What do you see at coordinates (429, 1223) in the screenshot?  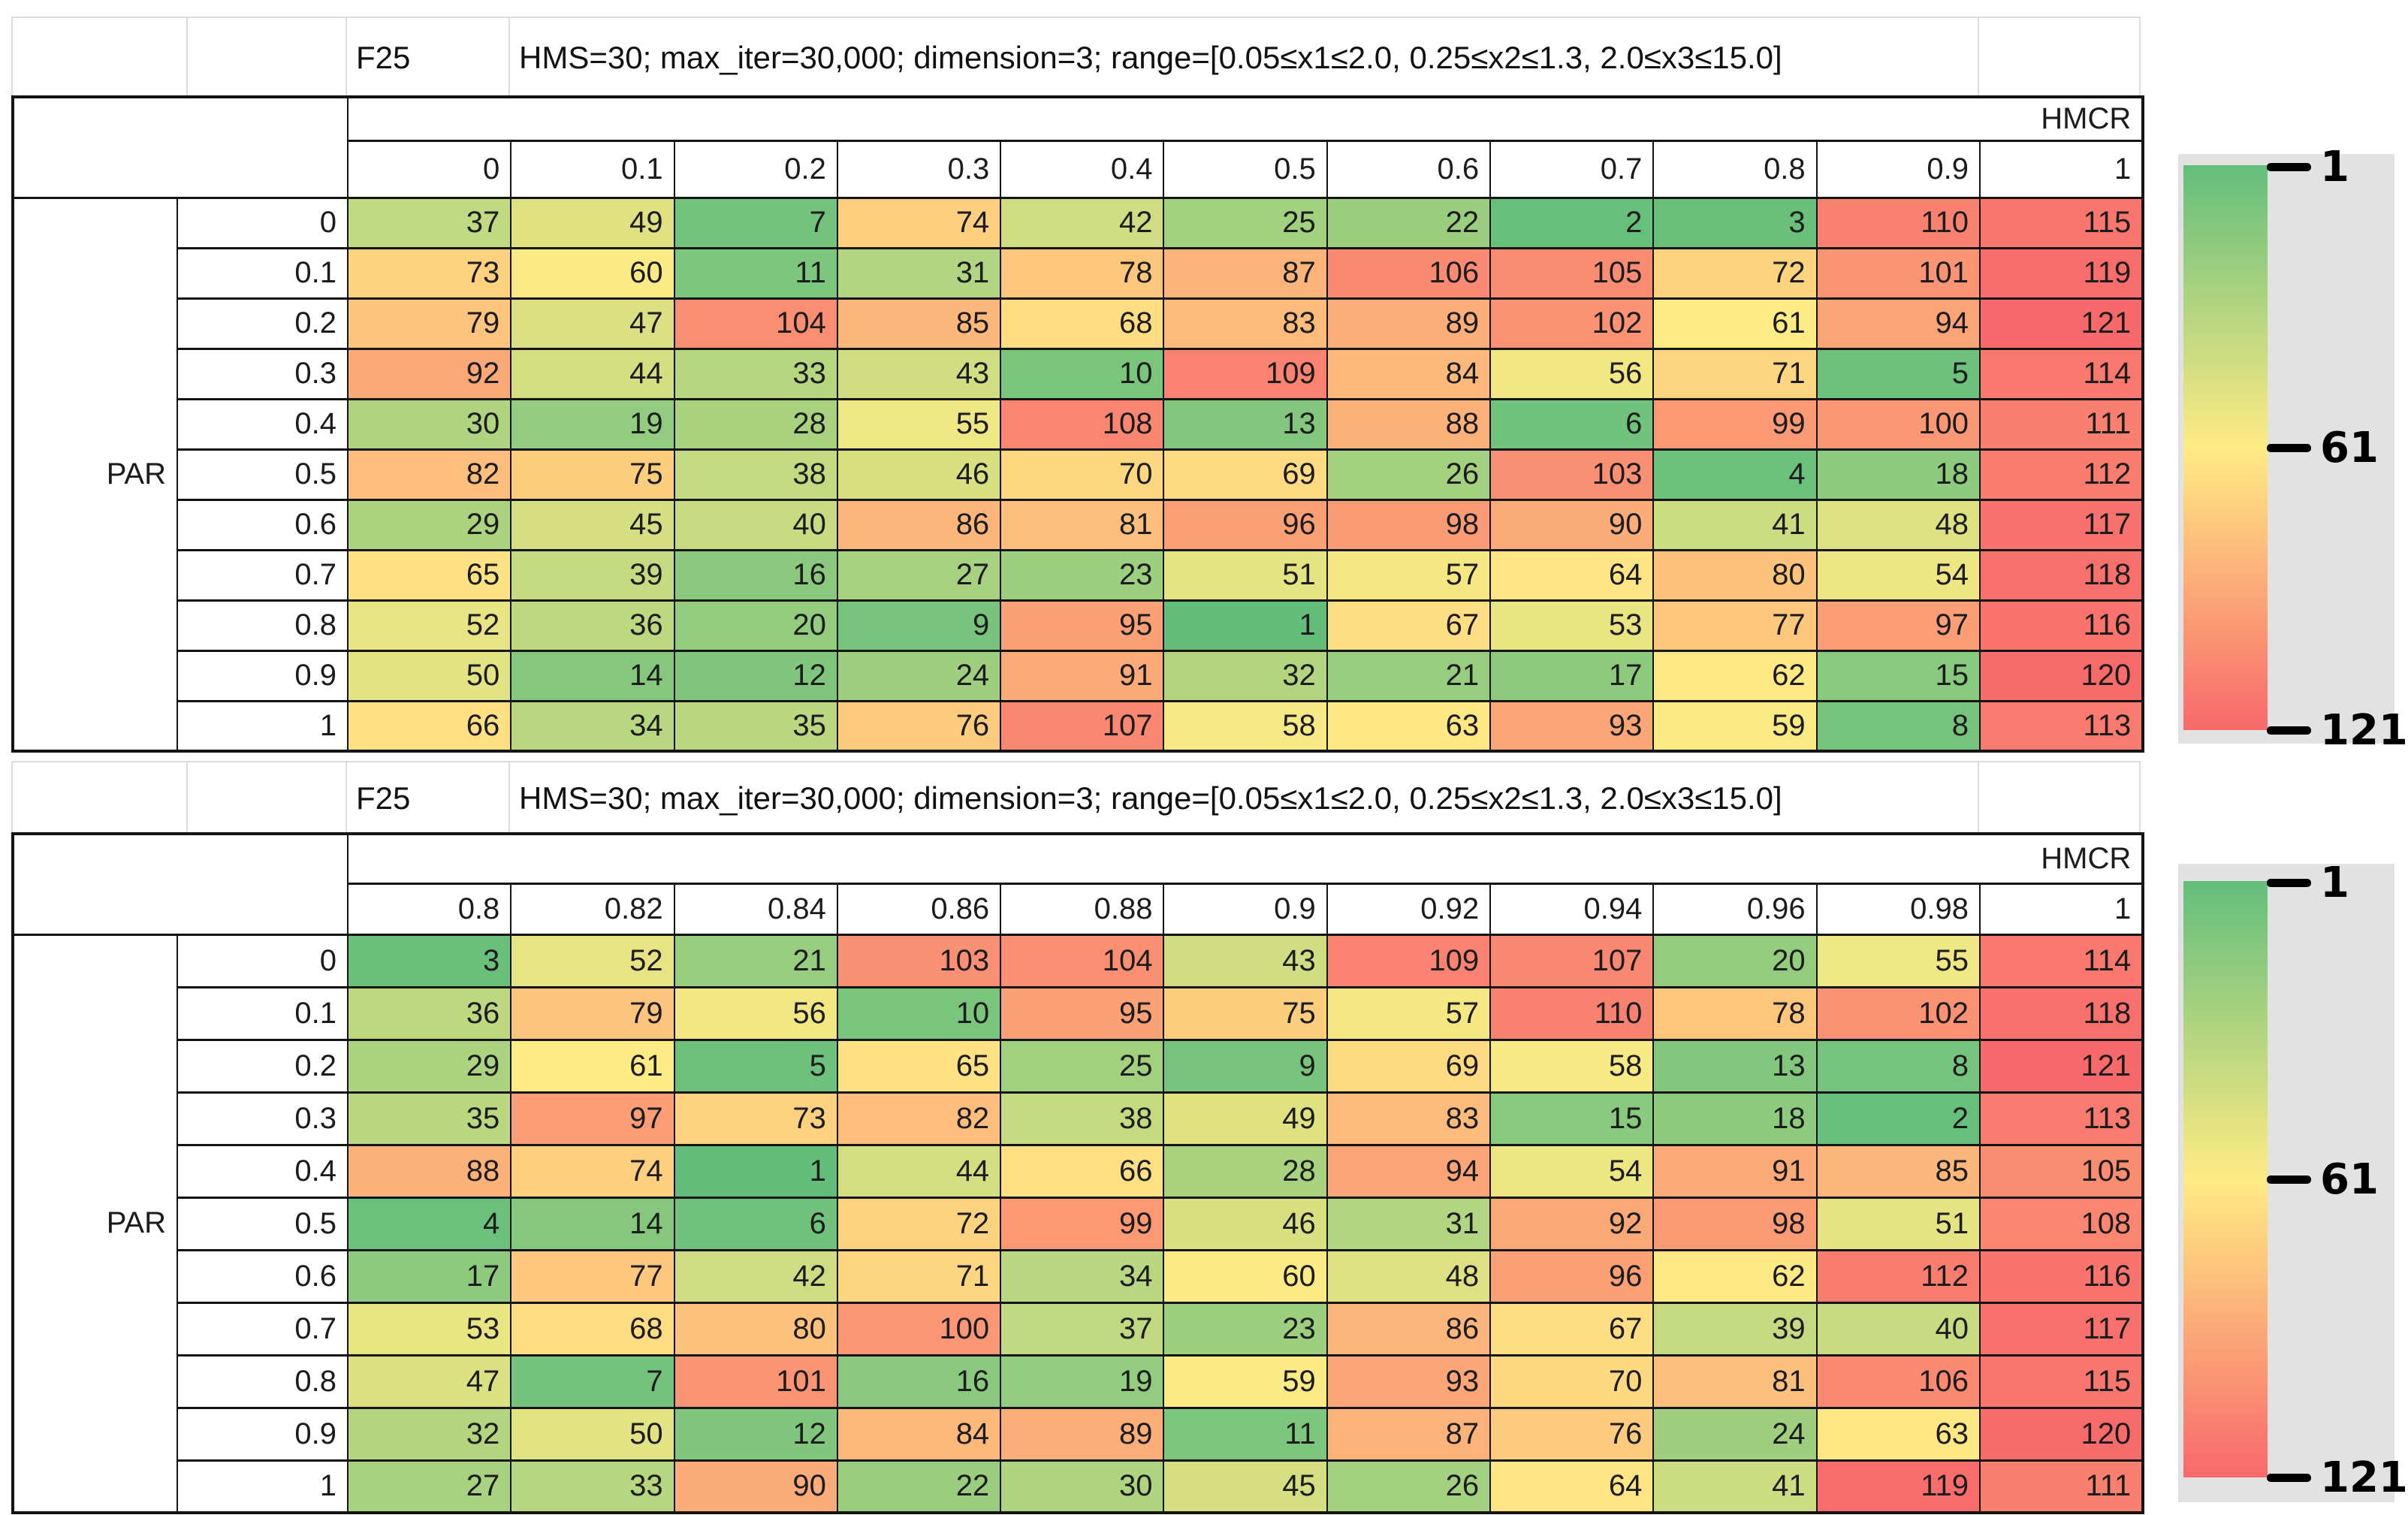 I see `heatmap-cell: 4` at bounding box center [429, 1223].